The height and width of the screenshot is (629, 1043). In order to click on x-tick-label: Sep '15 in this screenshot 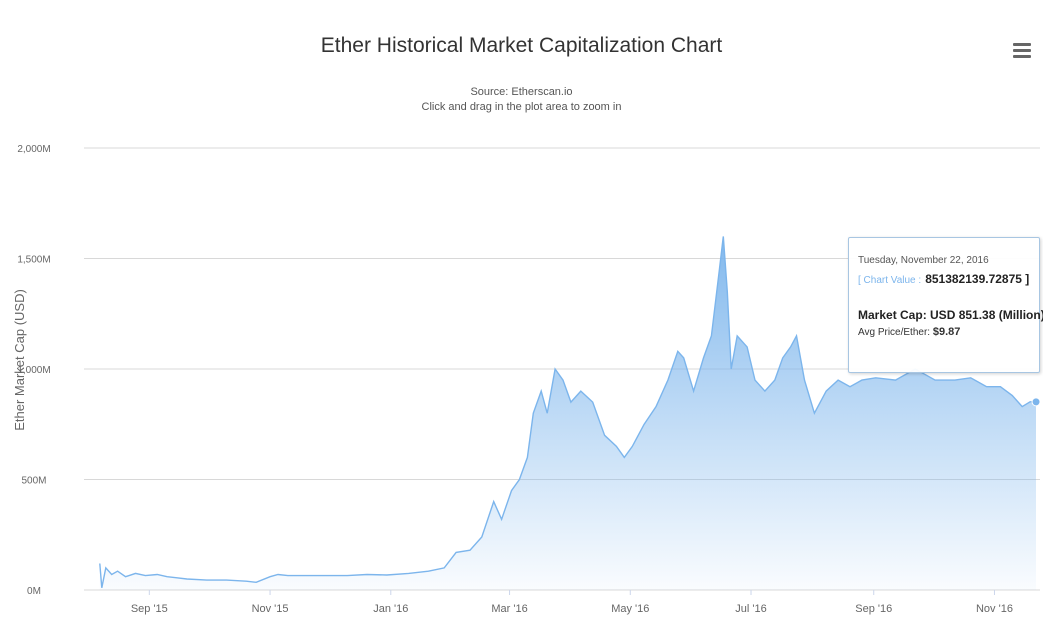, I will do `click(149, 609)`.